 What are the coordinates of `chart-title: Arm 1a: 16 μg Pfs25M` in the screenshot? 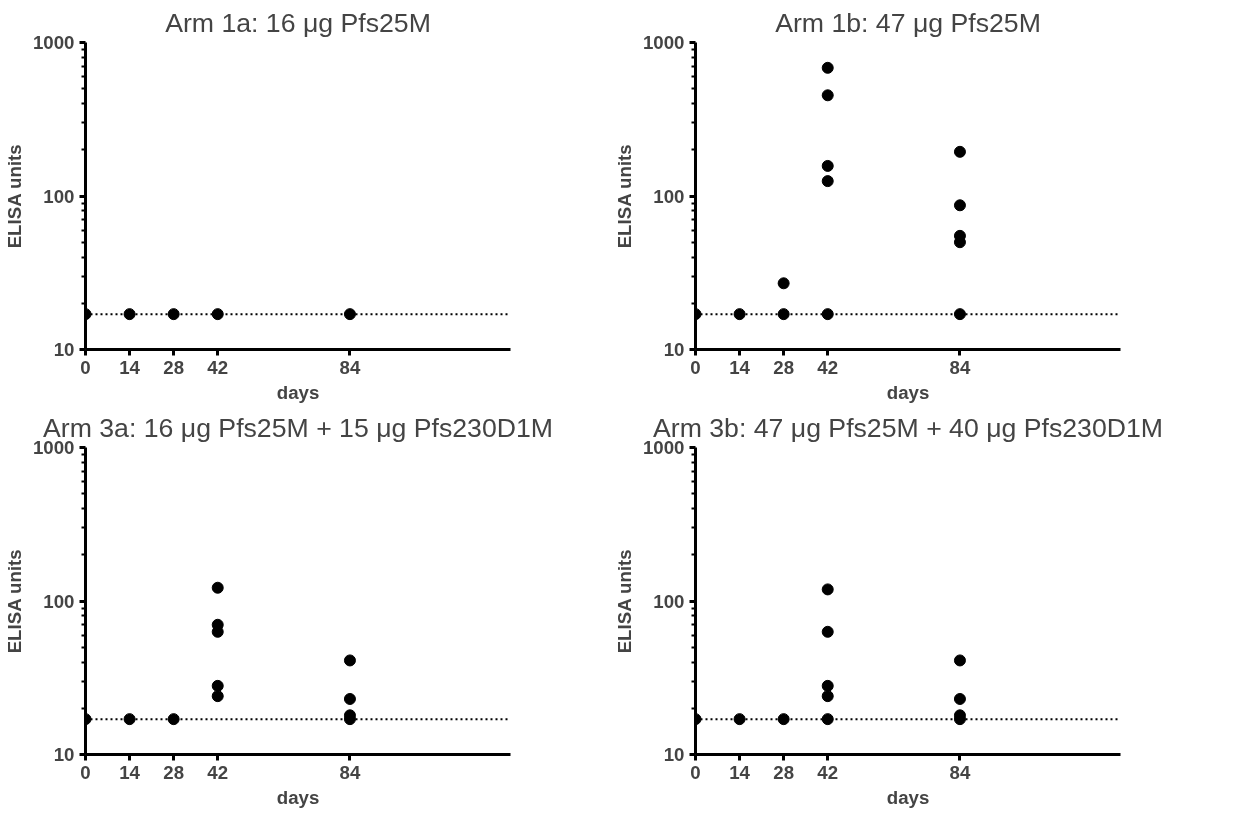 It's located at (298, 22).